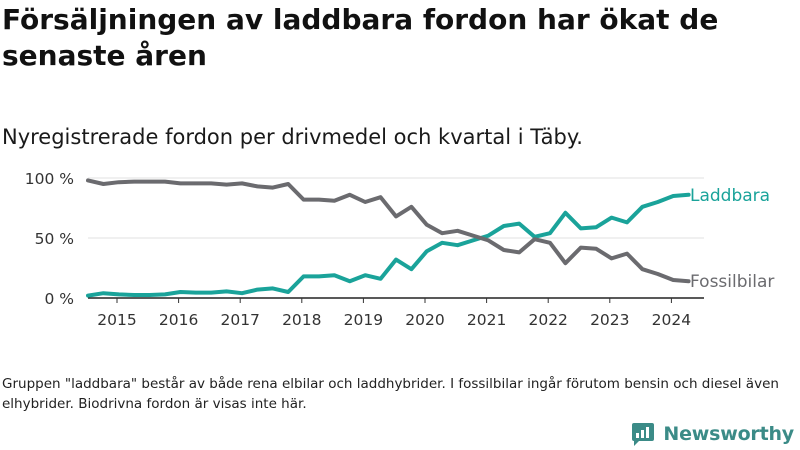  Describe the element at coordinates (363, 320) in the screenshot. I see `x-tick-label: 2019` at that location.